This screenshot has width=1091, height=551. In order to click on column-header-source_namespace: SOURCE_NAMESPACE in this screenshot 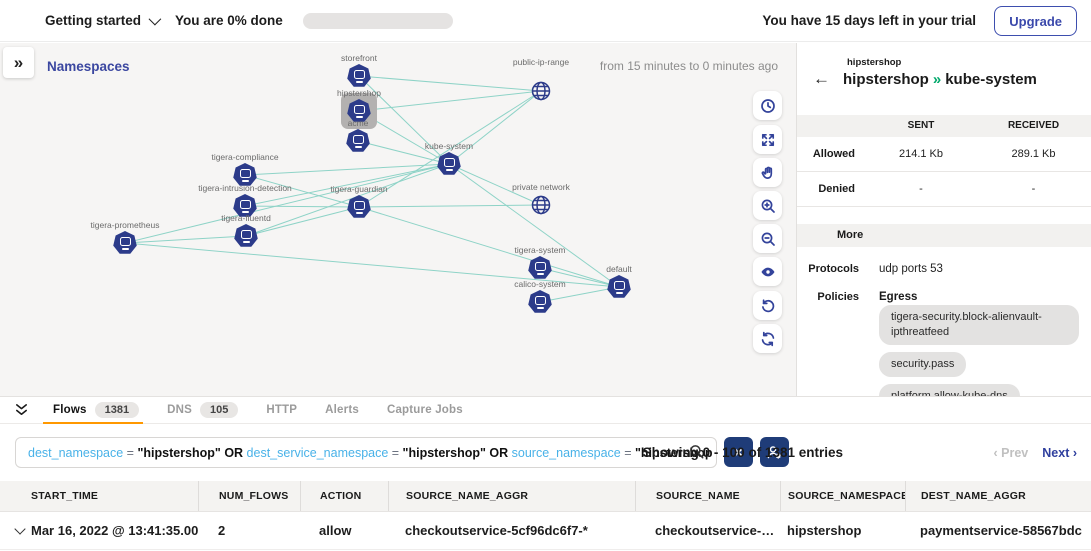, I will do `click(842, 496)`.